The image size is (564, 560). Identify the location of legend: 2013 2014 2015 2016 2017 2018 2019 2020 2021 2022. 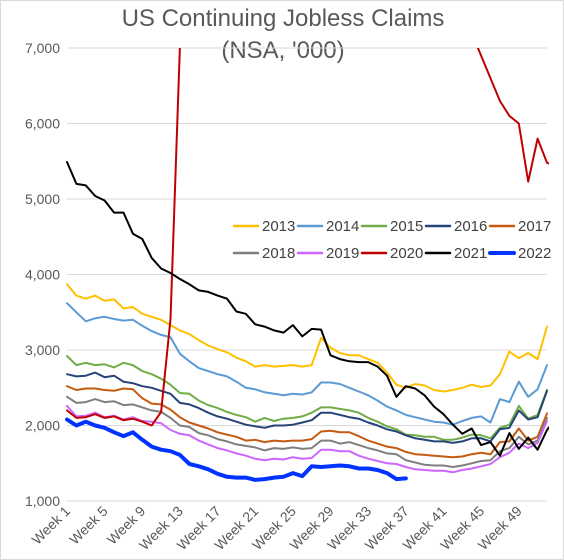
(391, 240).